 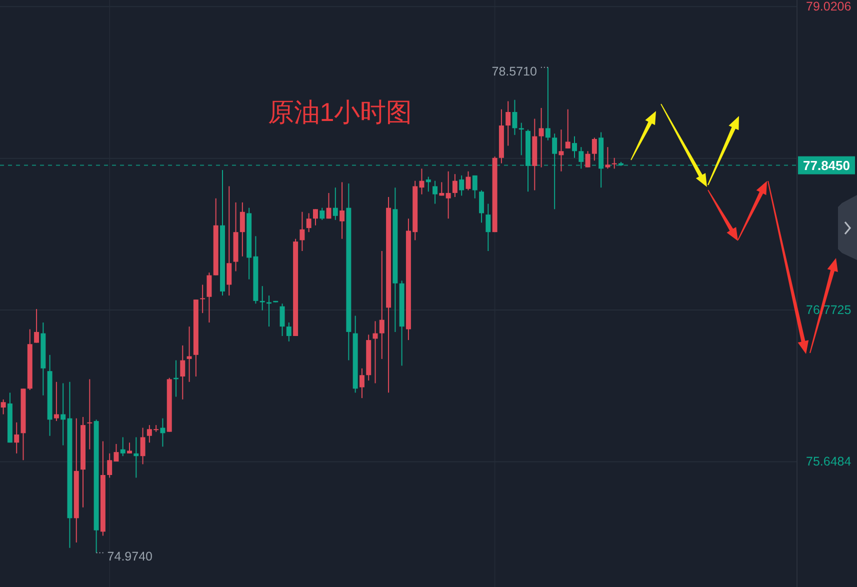 What do you see at coordinates (340, 112) in the screenshot?
I see `title: 原油1小时图` at bounding box center [340, 112].